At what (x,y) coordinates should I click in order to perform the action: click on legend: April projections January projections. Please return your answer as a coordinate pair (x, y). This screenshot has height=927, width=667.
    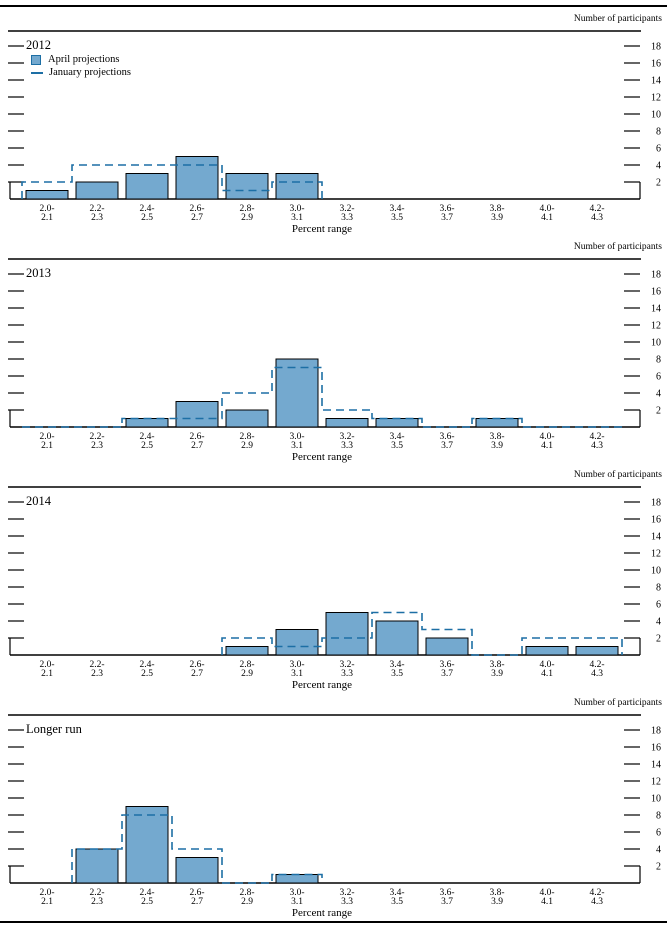
    Looking at the image, I should click on (81, 66).